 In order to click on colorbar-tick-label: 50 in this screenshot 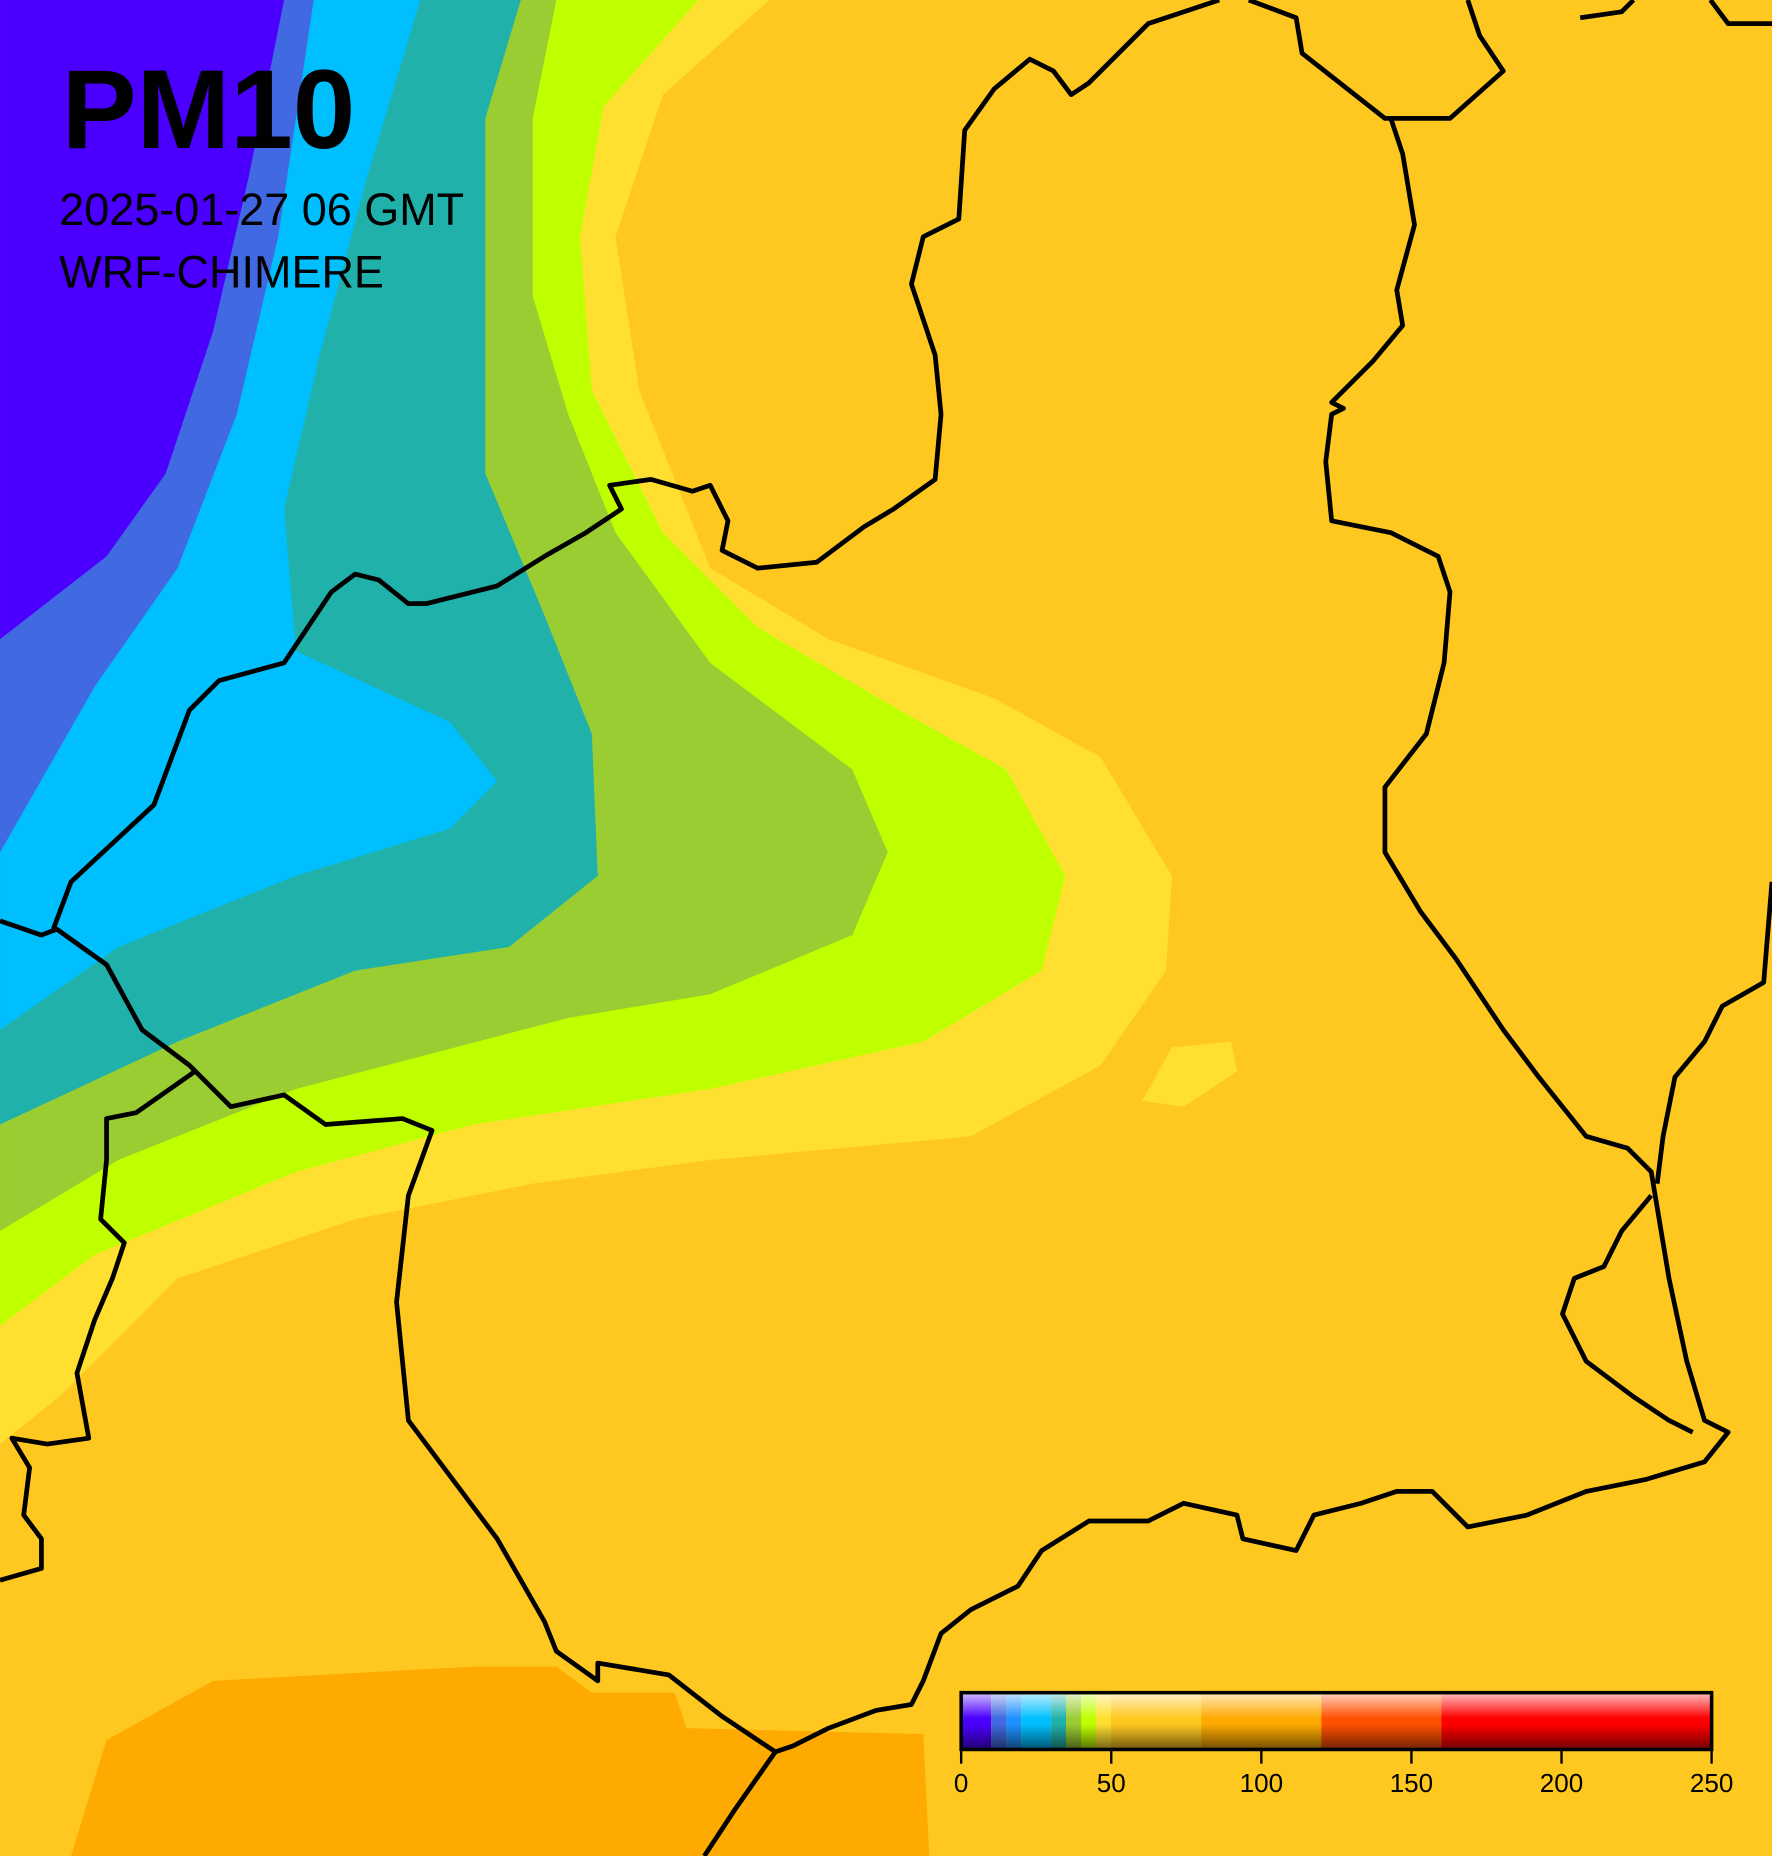, I will do `click(1111, 1783)`.